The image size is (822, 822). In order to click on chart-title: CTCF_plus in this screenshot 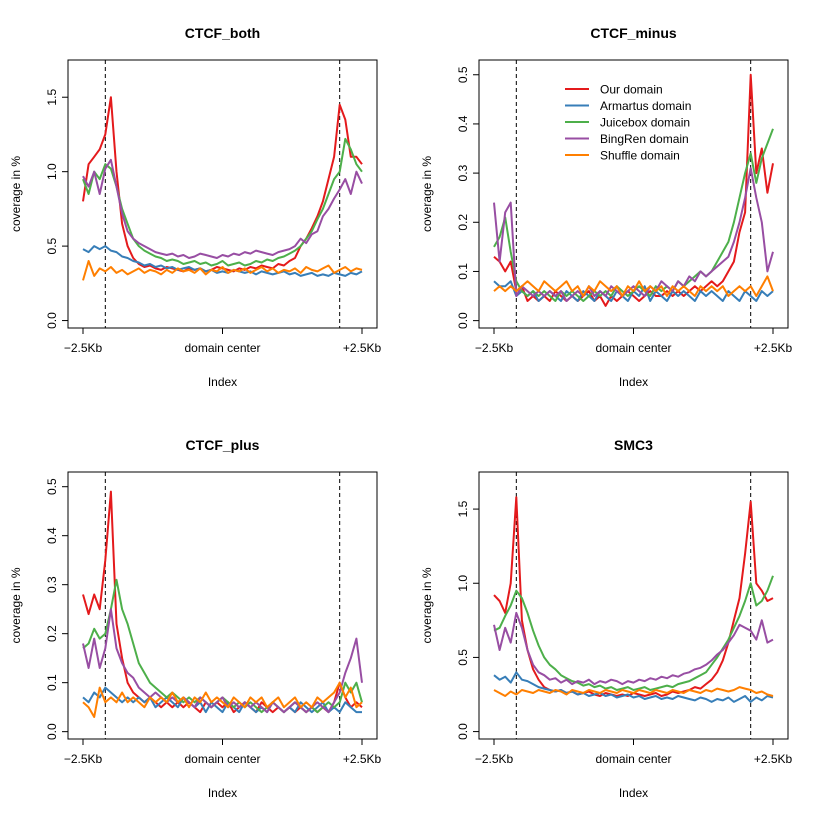, I will do `click(223, 445)`.